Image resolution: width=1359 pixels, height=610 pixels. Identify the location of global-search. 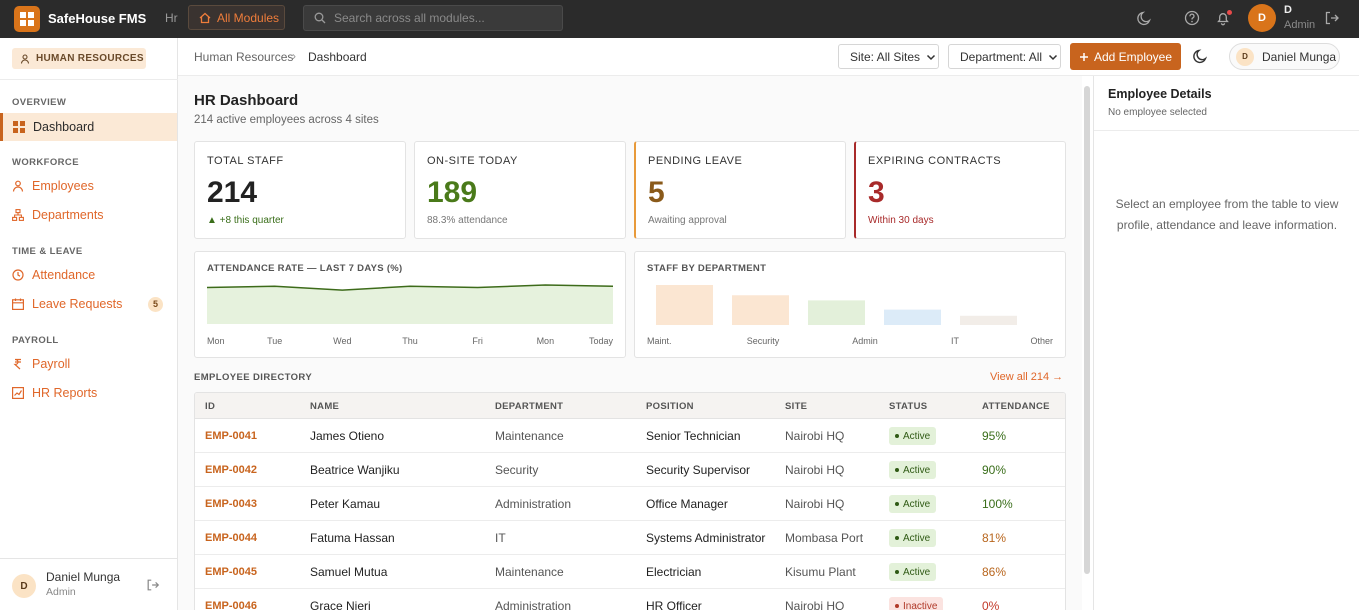
(433, 18).